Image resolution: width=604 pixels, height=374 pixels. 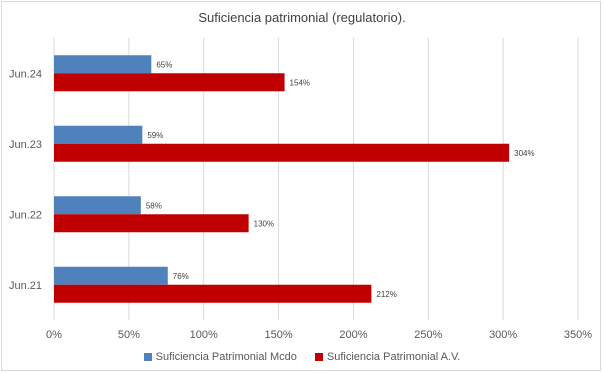 What do you see at coordinates (25, 145) in the screenshot?
I see `y-tick-label: Jun.23` at bounding box center [25, 145].